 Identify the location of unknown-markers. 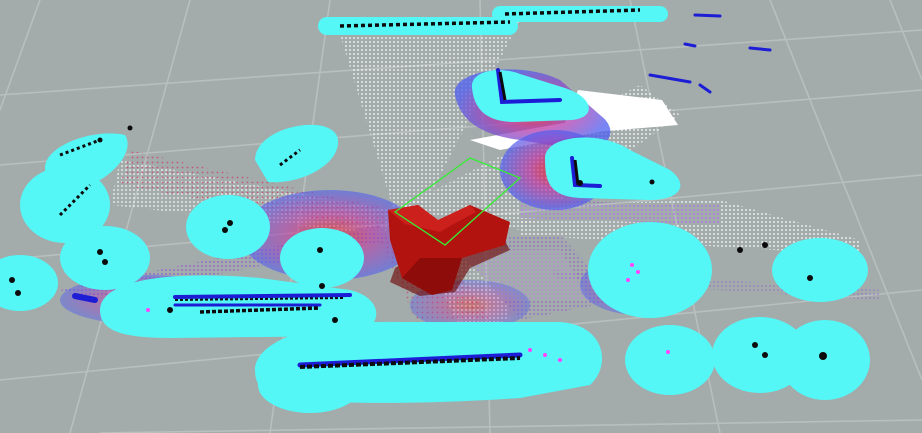
(408, 312).